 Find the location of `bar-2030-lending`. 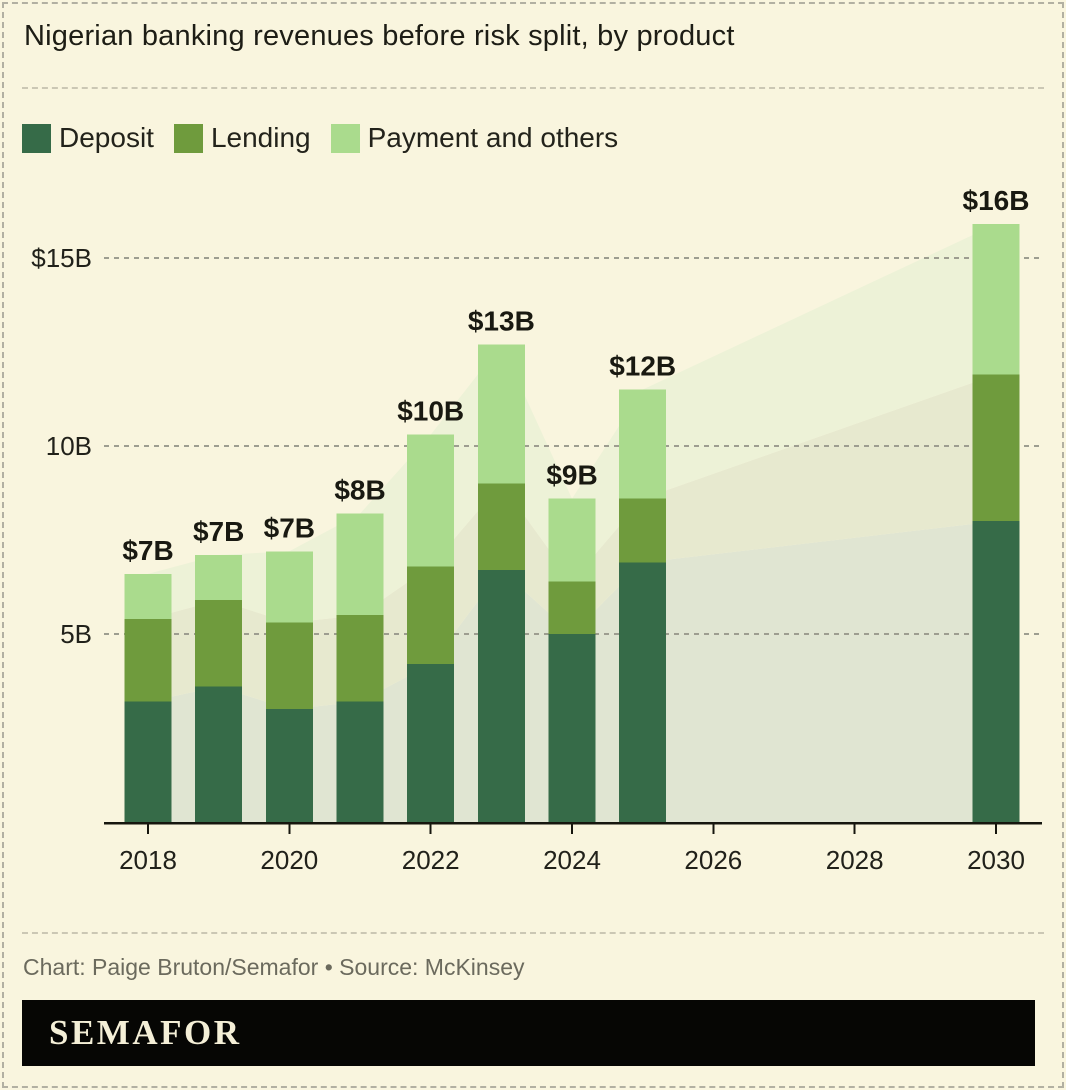

bar-2030-lending is located at coordinates (996, 448).